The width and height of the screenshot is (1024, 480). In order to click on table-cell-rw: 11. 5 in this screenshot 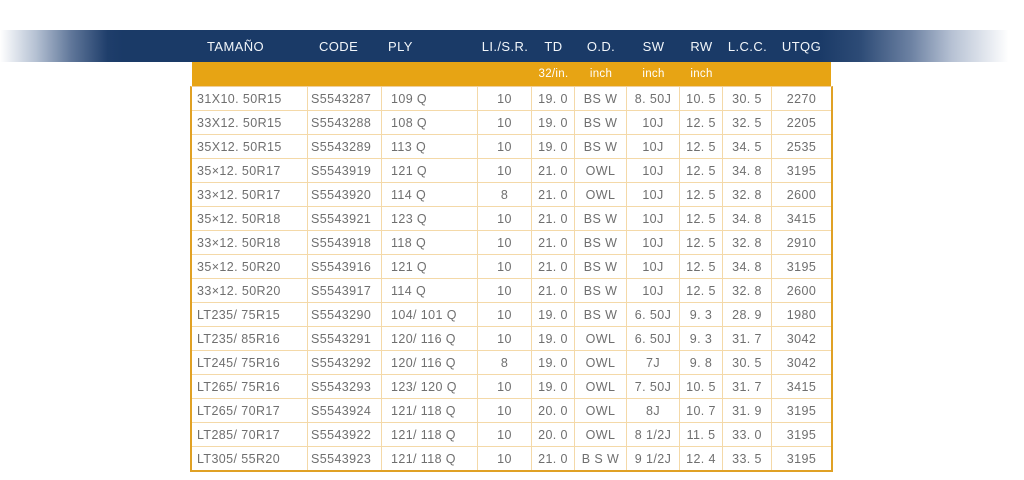, I will do `click(701, 434)`.